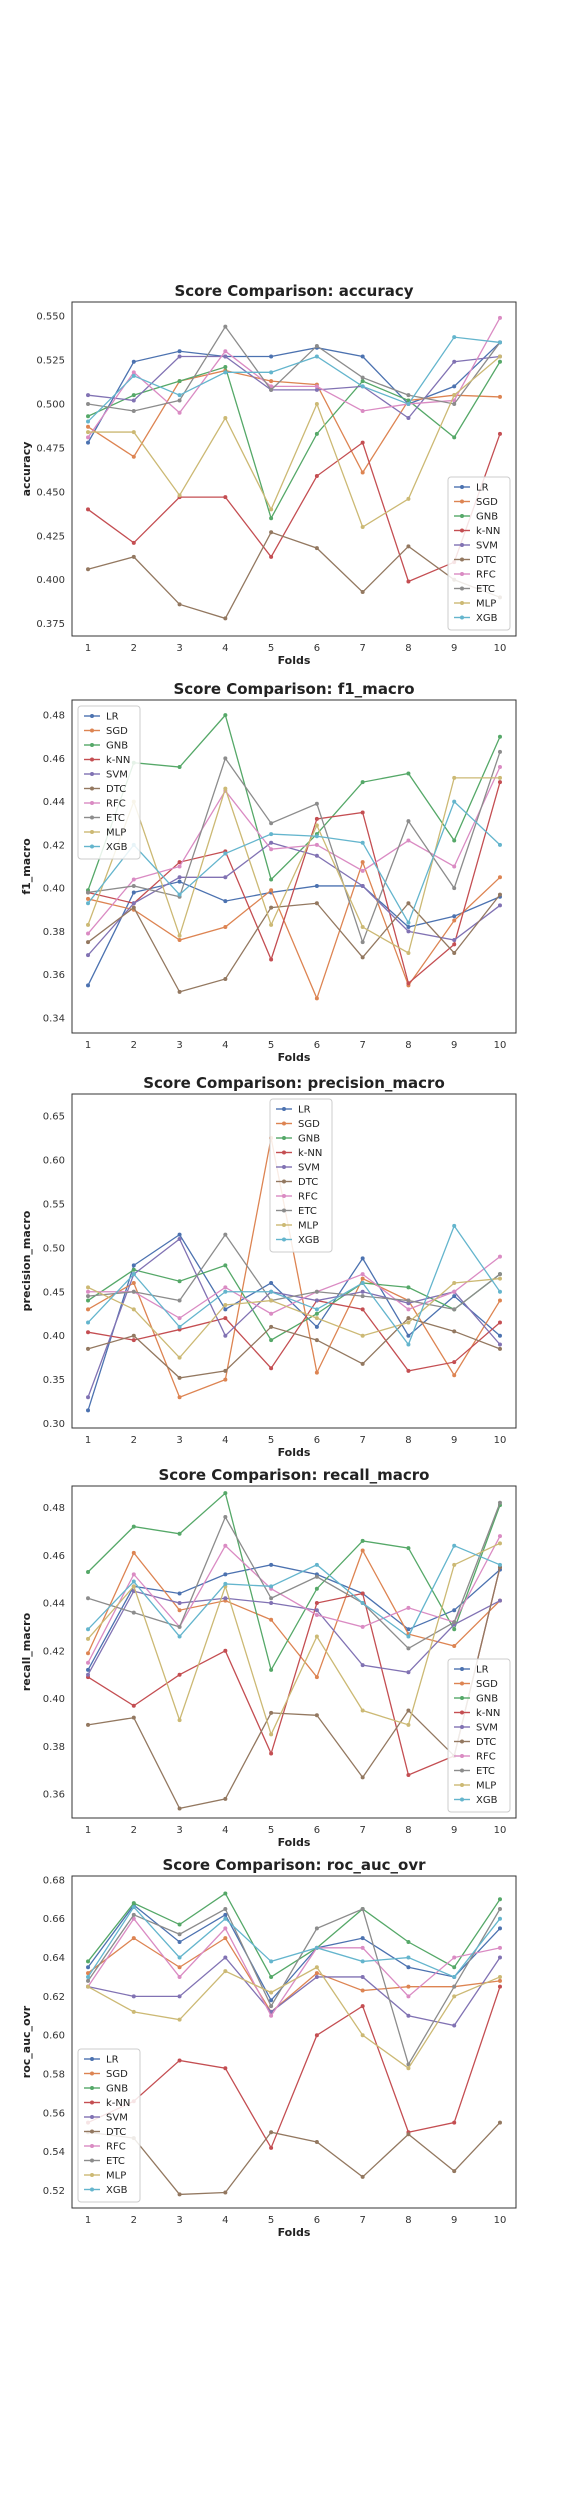  What do you see at coordinates (54, 1747) in the screenshot?
I see `y-tick-label: 0.38` at bounding box center [54, 1747].